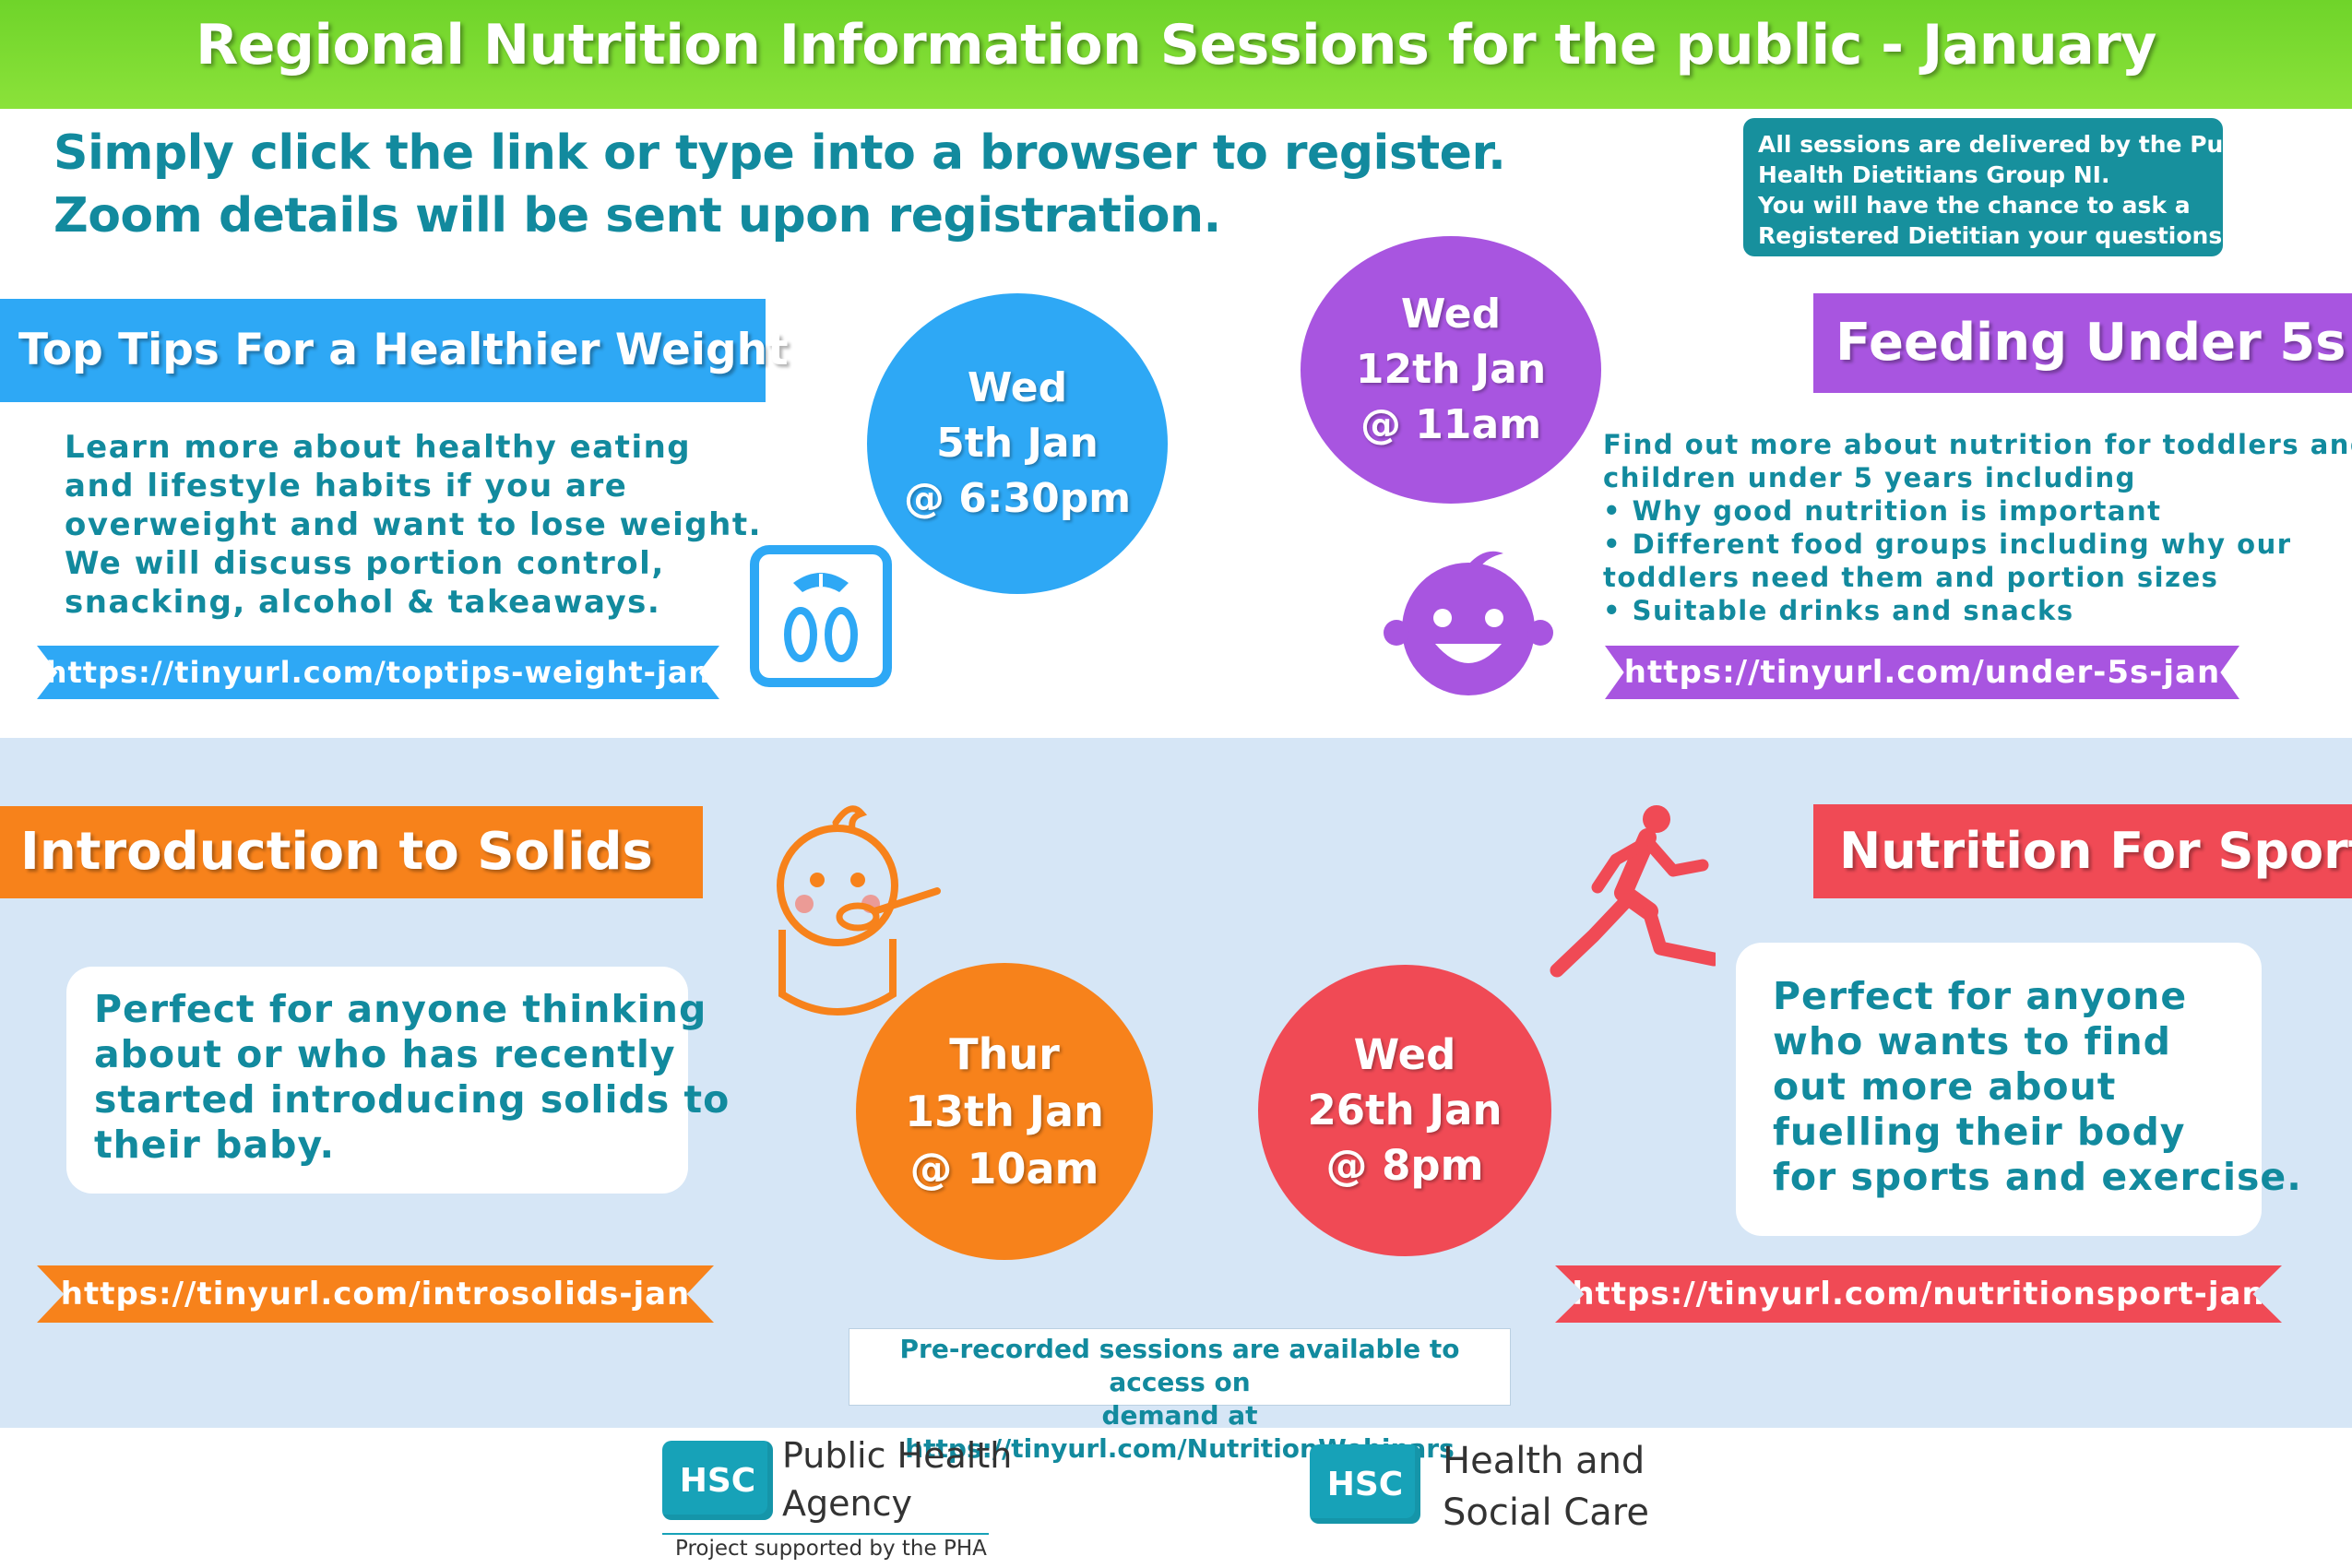 The image size is (2352, 1568). What do you see at coordinates (1911, 577) in the screenshot?
I see `desc-line: toddlers need them and portion sizes` at bounding box center [1911, 577].